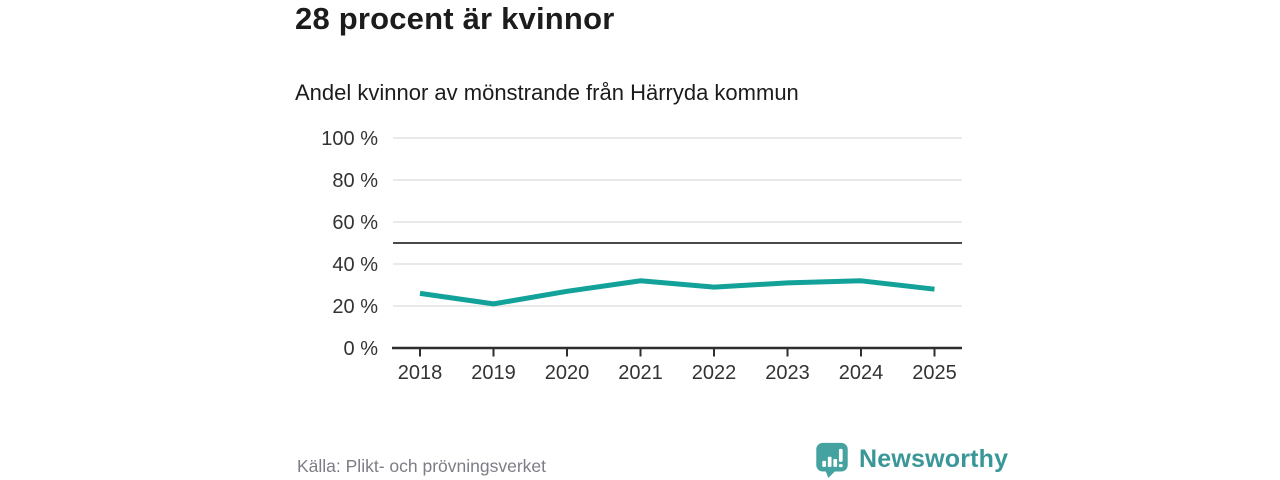 The width and height of the screenshot is (1280, 480). Describe the element at coordinates (934, 373) in the screenshot. I see `svg-text: 2025` at that location.